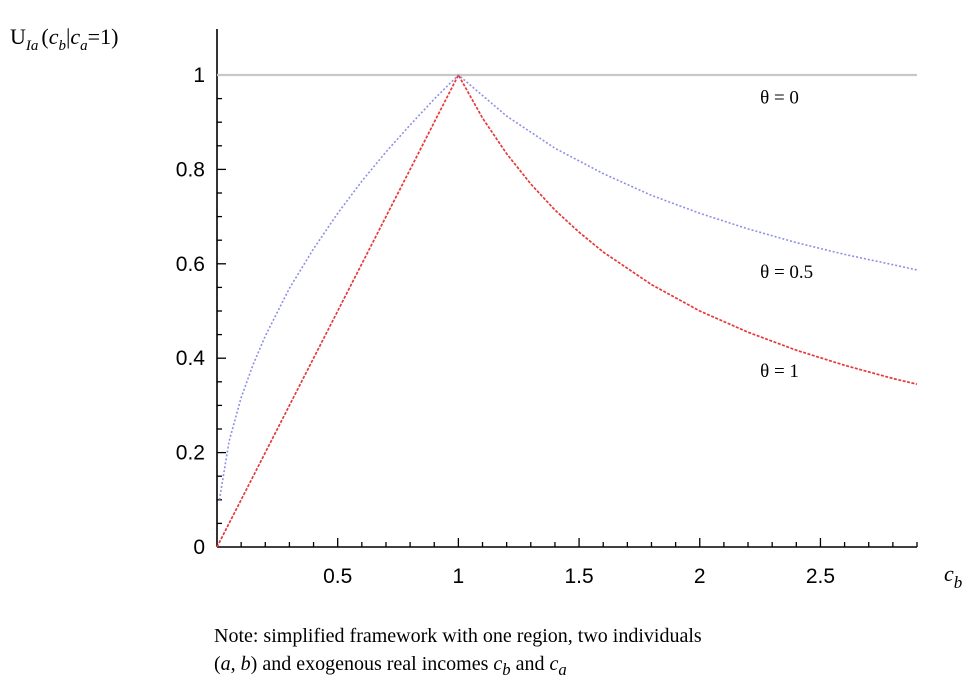  What do you see at coordinates (199, 547) in the screenshot?
I see `y-tick-label: 0` at bounding box center [199, 547].